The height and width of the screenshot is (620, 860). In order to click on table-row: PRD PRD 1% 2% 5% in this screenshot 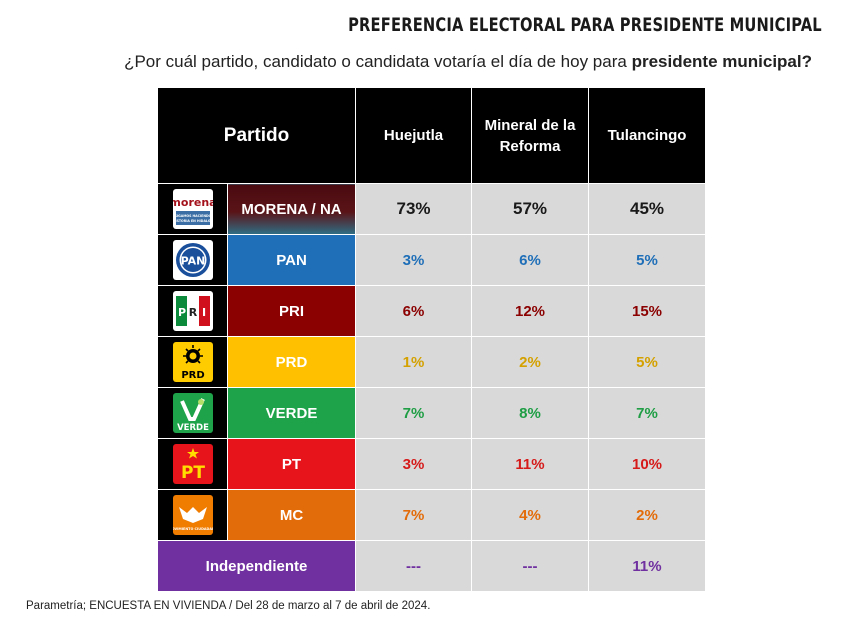, I will do `click(432, 362)`.